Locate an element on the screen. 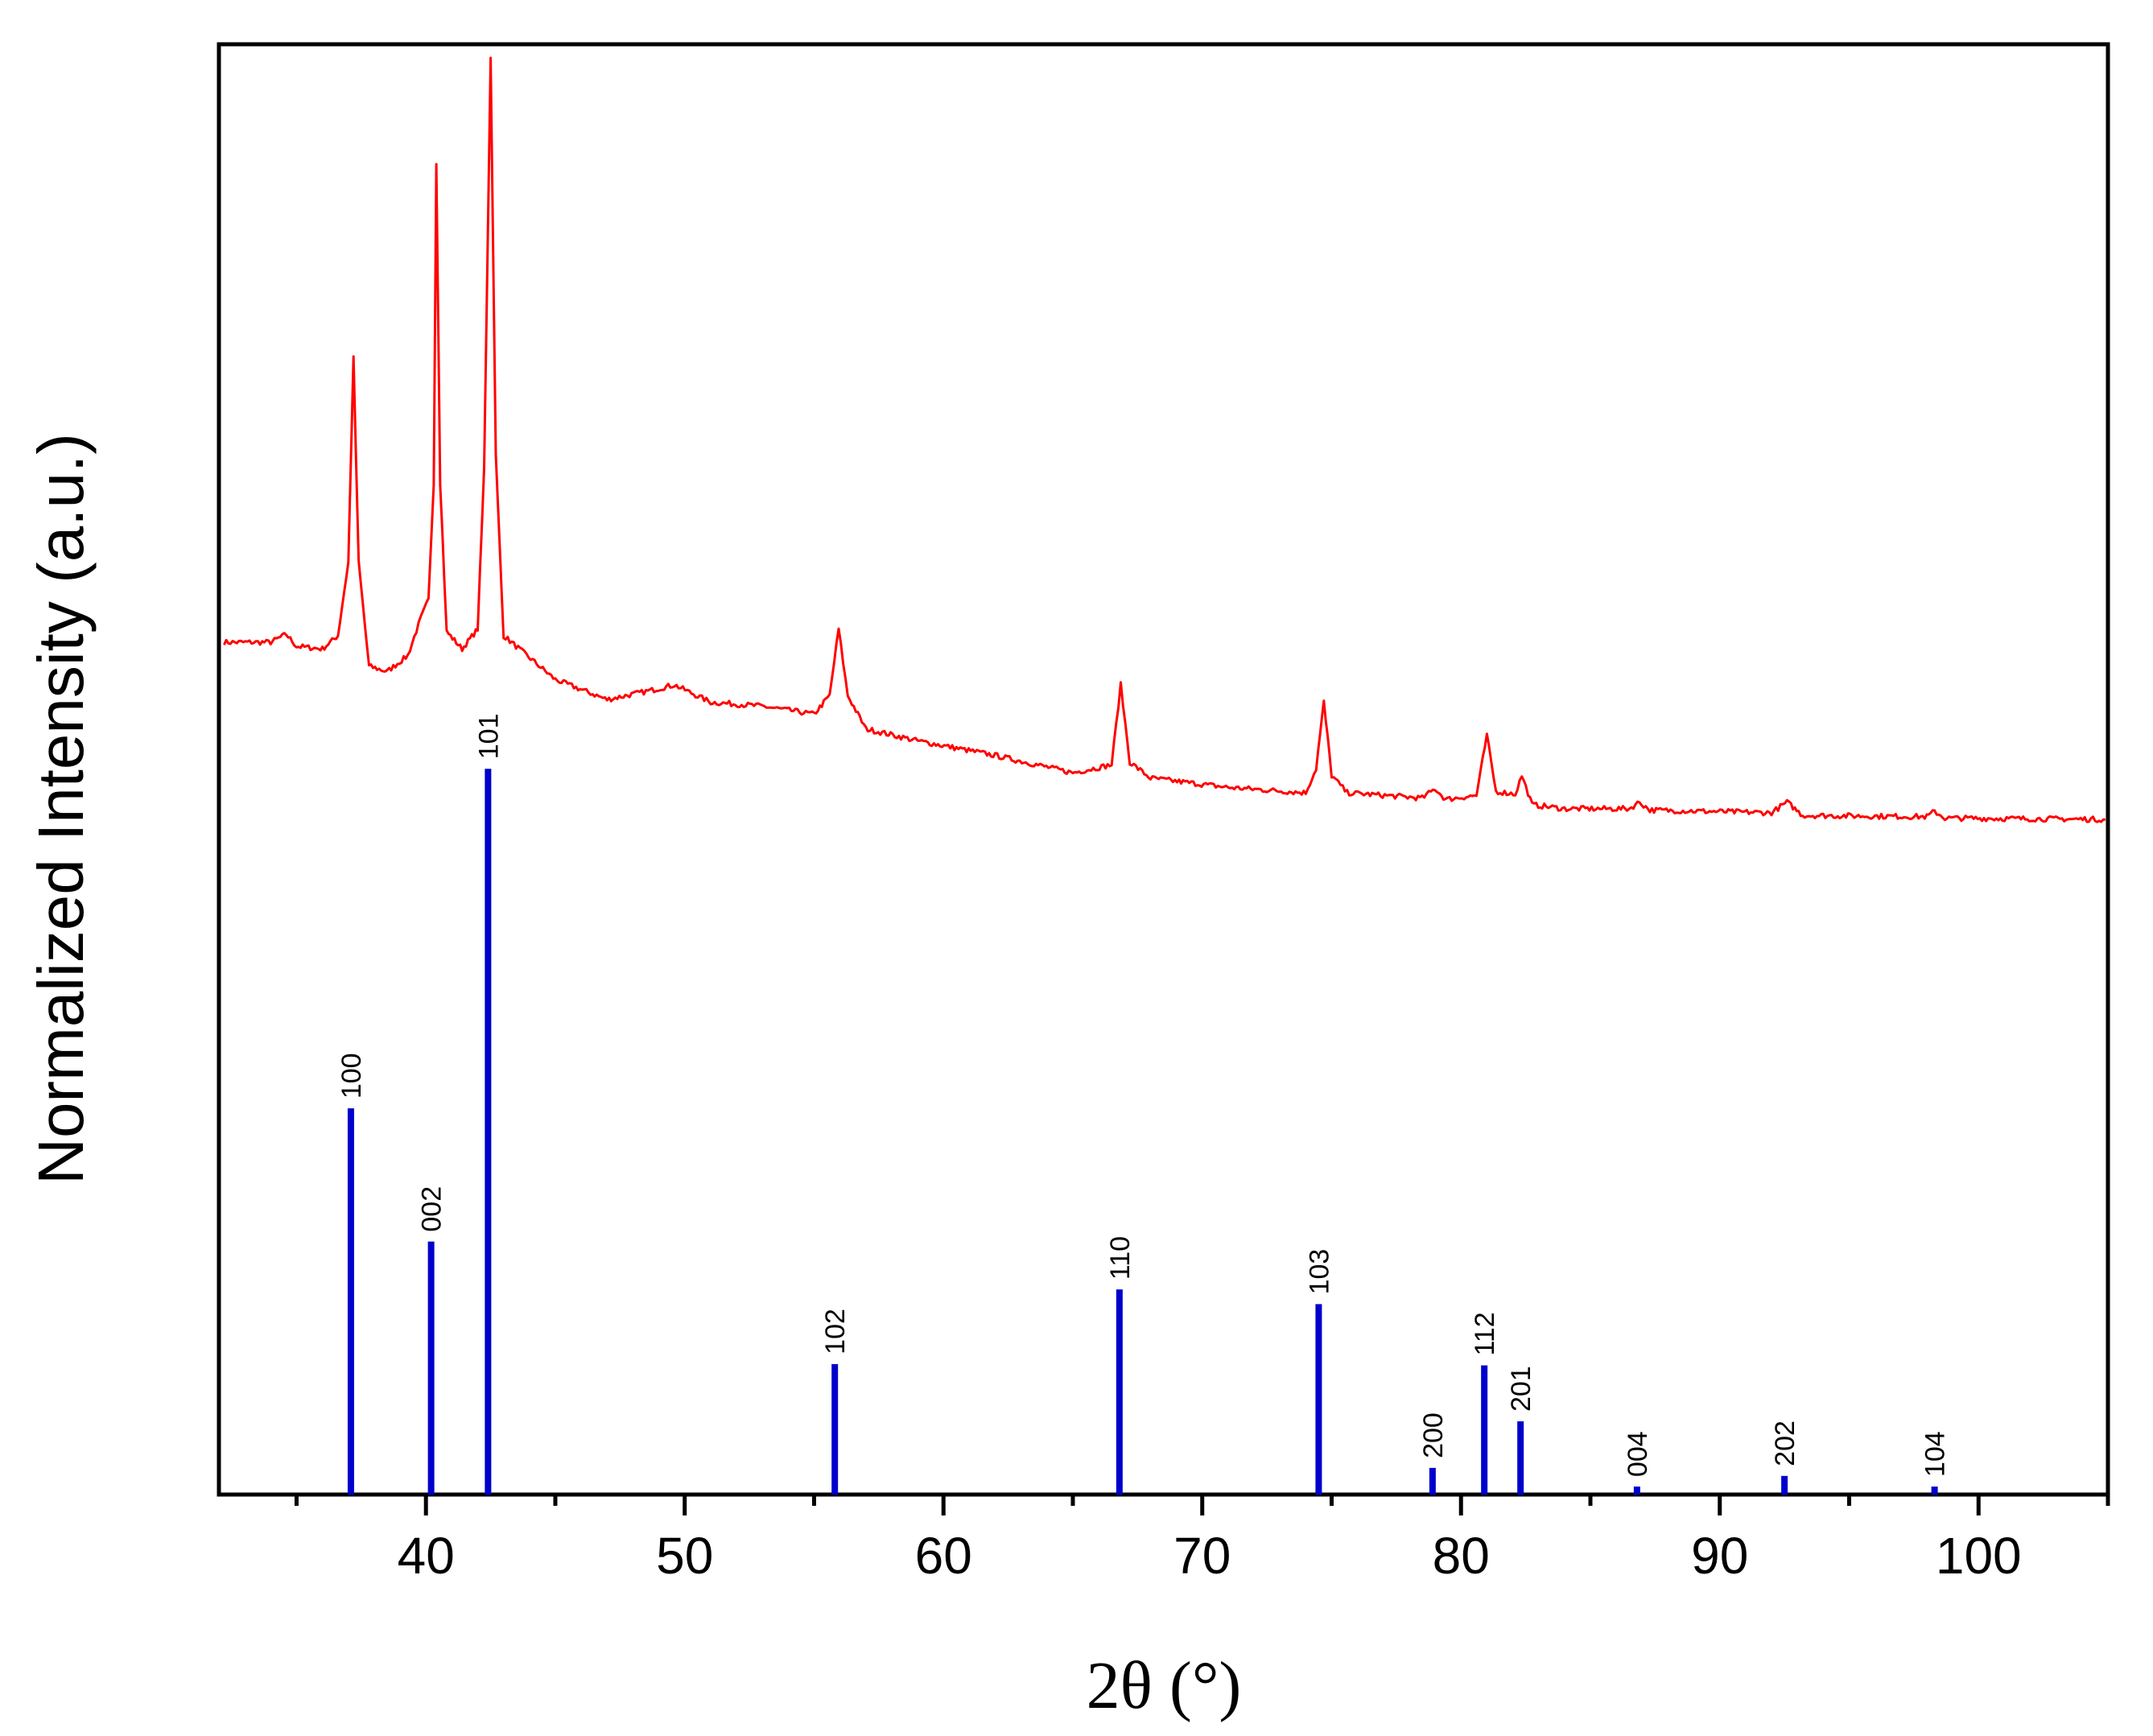 This screenshot has height=1736, width=2153. peak-label-104: 104 is located at coordinates (1935, 1454).